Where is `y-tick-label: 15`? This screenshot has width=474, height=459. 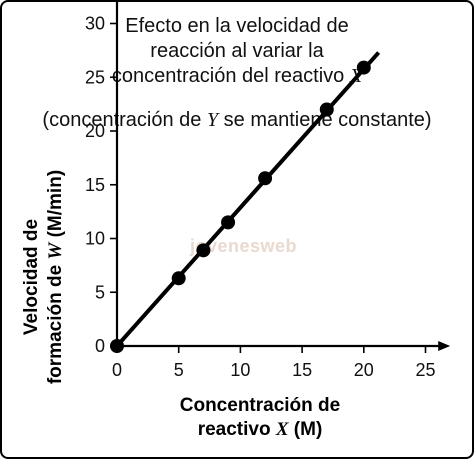 y-tick-label: 15 is located at coordinates (95, 185).